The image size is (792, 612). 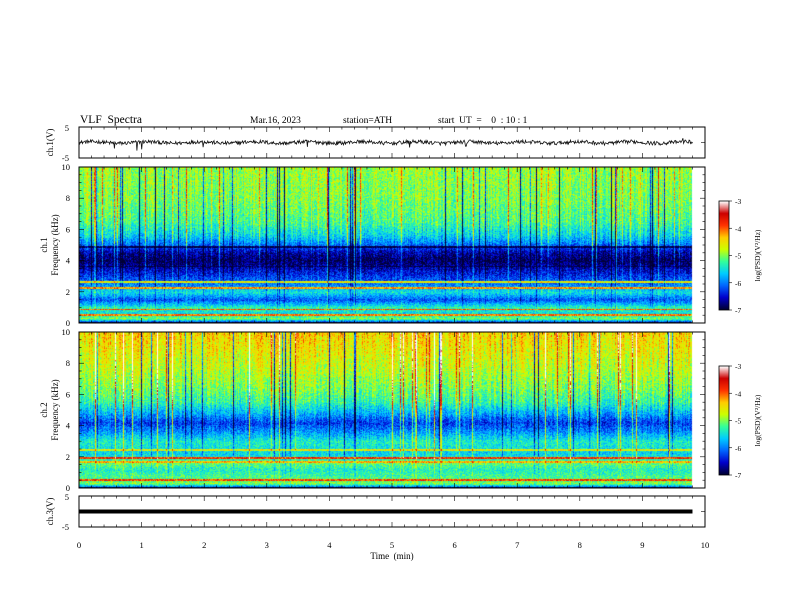 What do you see at coordinates (738, 448) in the screenshot?
I see `ch2-colorbar-ticklabel: -6` at bounding box center [738, 448].